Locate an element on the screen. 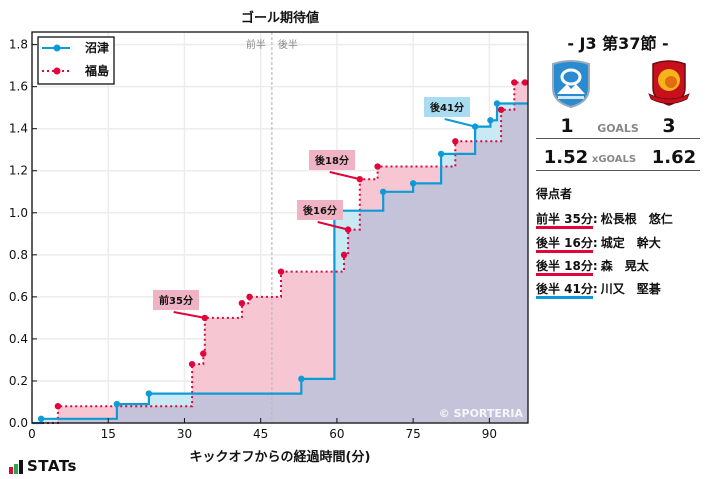 The image size is (707, 479). watermark: © SPORTERIA is located at coordinates (481, 413).